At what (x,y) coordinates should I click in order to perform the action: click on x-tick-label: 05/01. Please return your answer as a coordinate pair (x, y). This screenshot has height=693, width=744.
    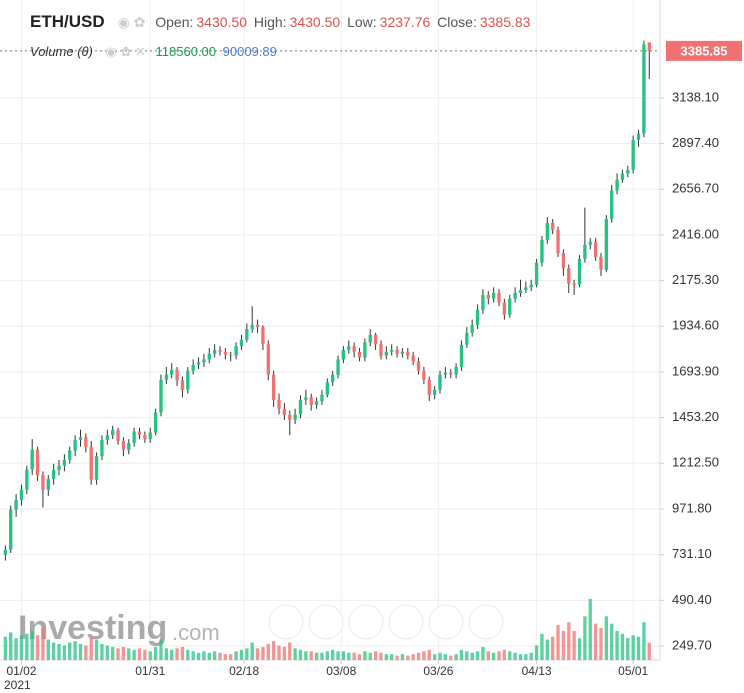
    Looking at the image, I should click on (633, 671).